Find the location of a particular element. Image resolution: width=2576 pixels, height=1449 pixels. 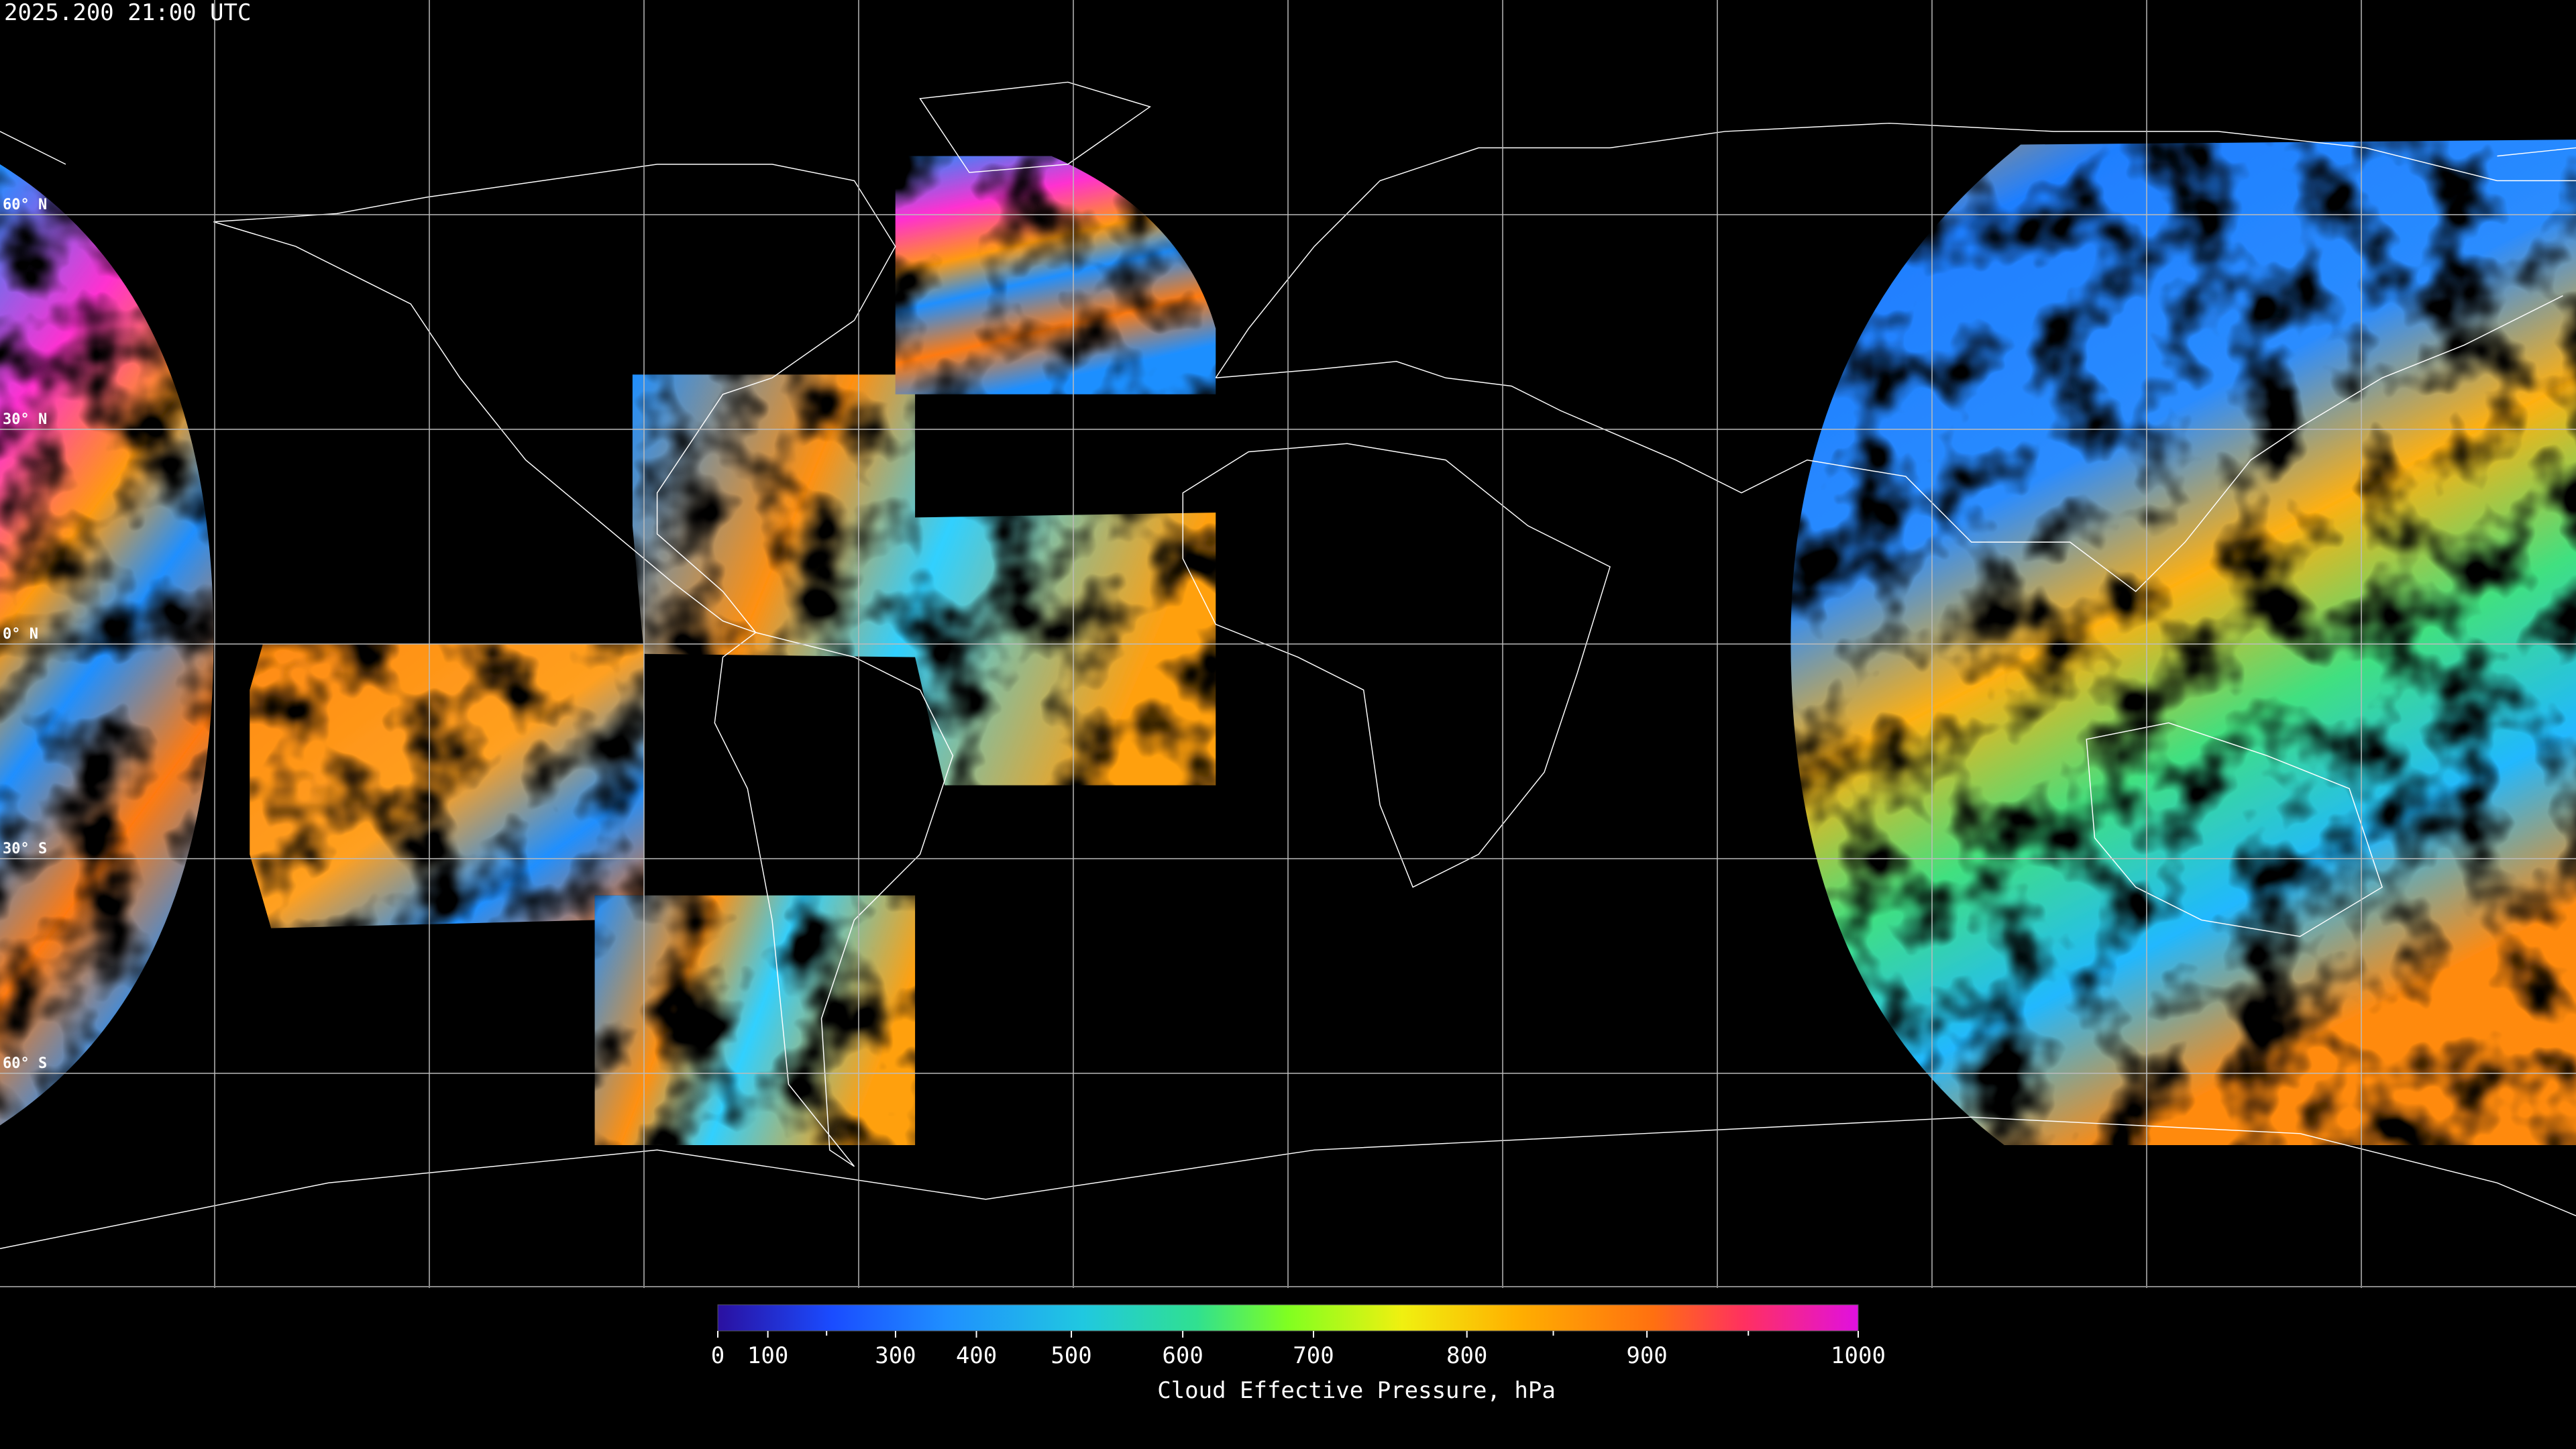

lat-label: 30° N is located at coordinates (25, 419).